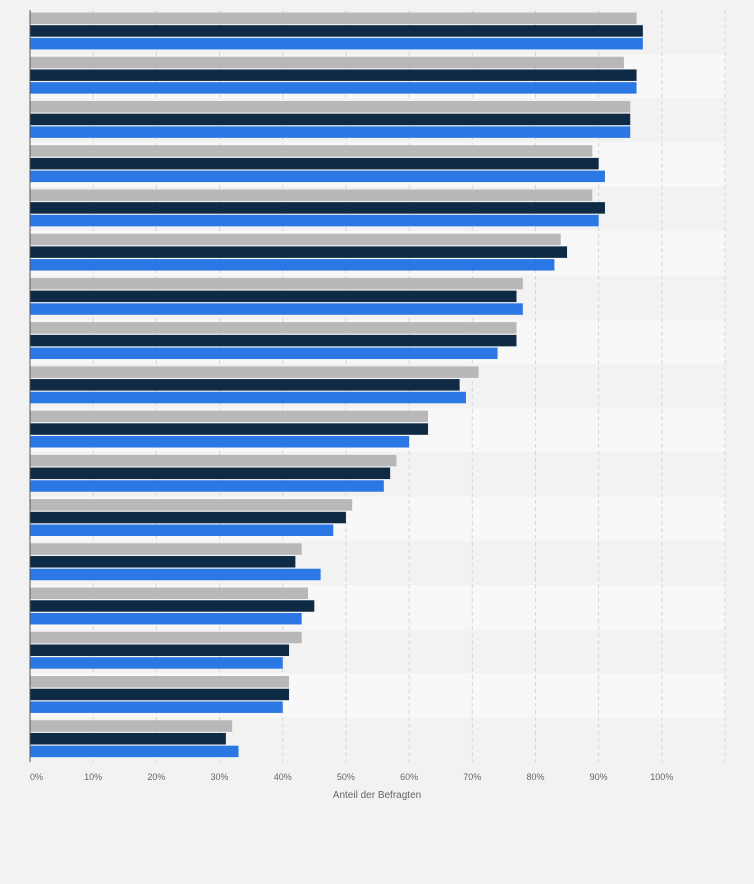 The height and width of the screenshot is (884, 754). Describe the element at coordinates (346, 777) in the screenshot. I see `x-tick-label: 50%` at that location.